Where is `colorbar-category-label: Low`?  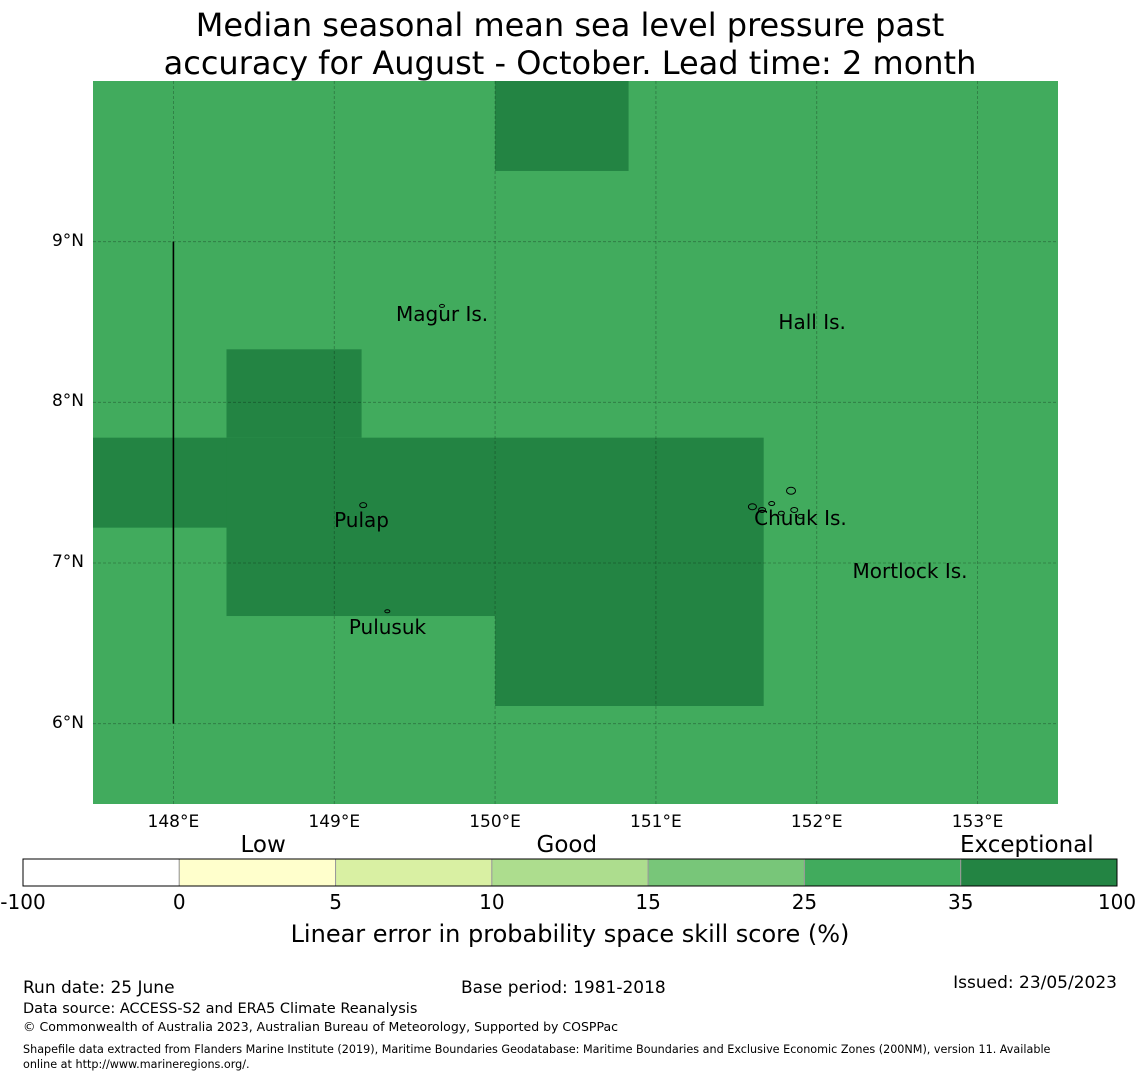 colorbar-category-label: Low is located at coordinates (263, 845).